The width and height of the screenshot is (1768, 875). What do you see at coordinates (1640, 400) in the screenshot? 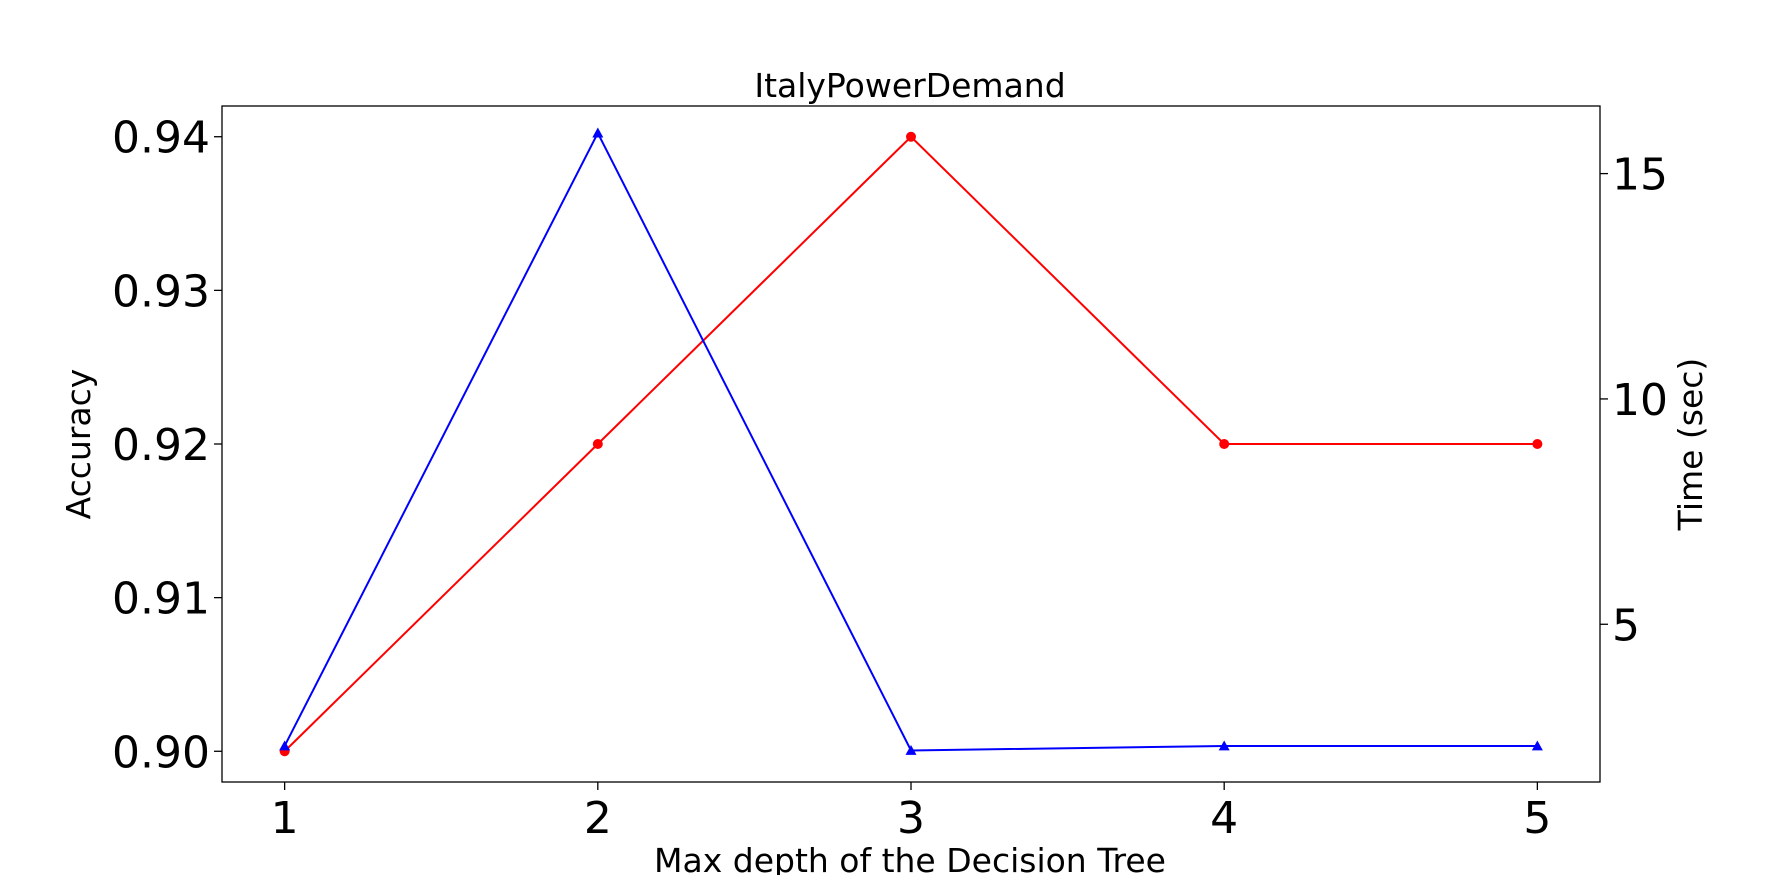
I see `y2-tick-label: 10` at bounding box center [1640, 400].